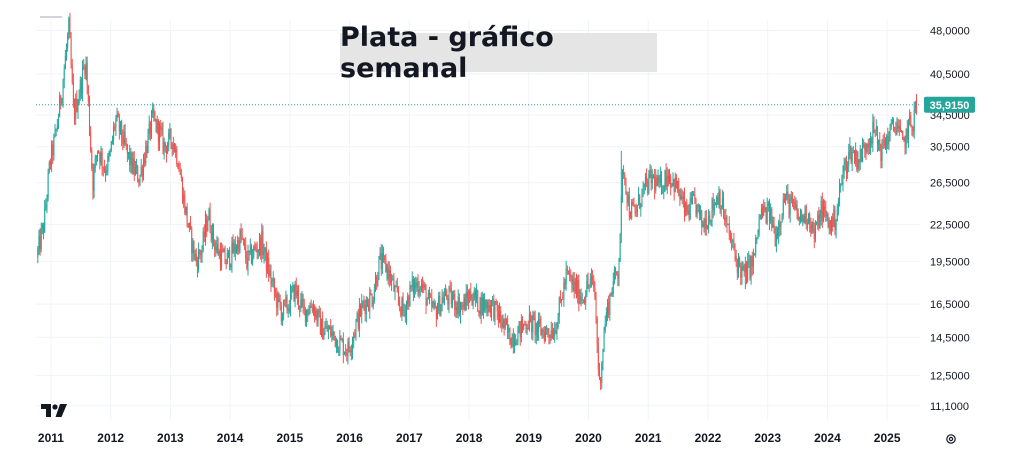 This screenshot has width=1009, height=459. I want to click on top-left-handle, so click(51, 17).